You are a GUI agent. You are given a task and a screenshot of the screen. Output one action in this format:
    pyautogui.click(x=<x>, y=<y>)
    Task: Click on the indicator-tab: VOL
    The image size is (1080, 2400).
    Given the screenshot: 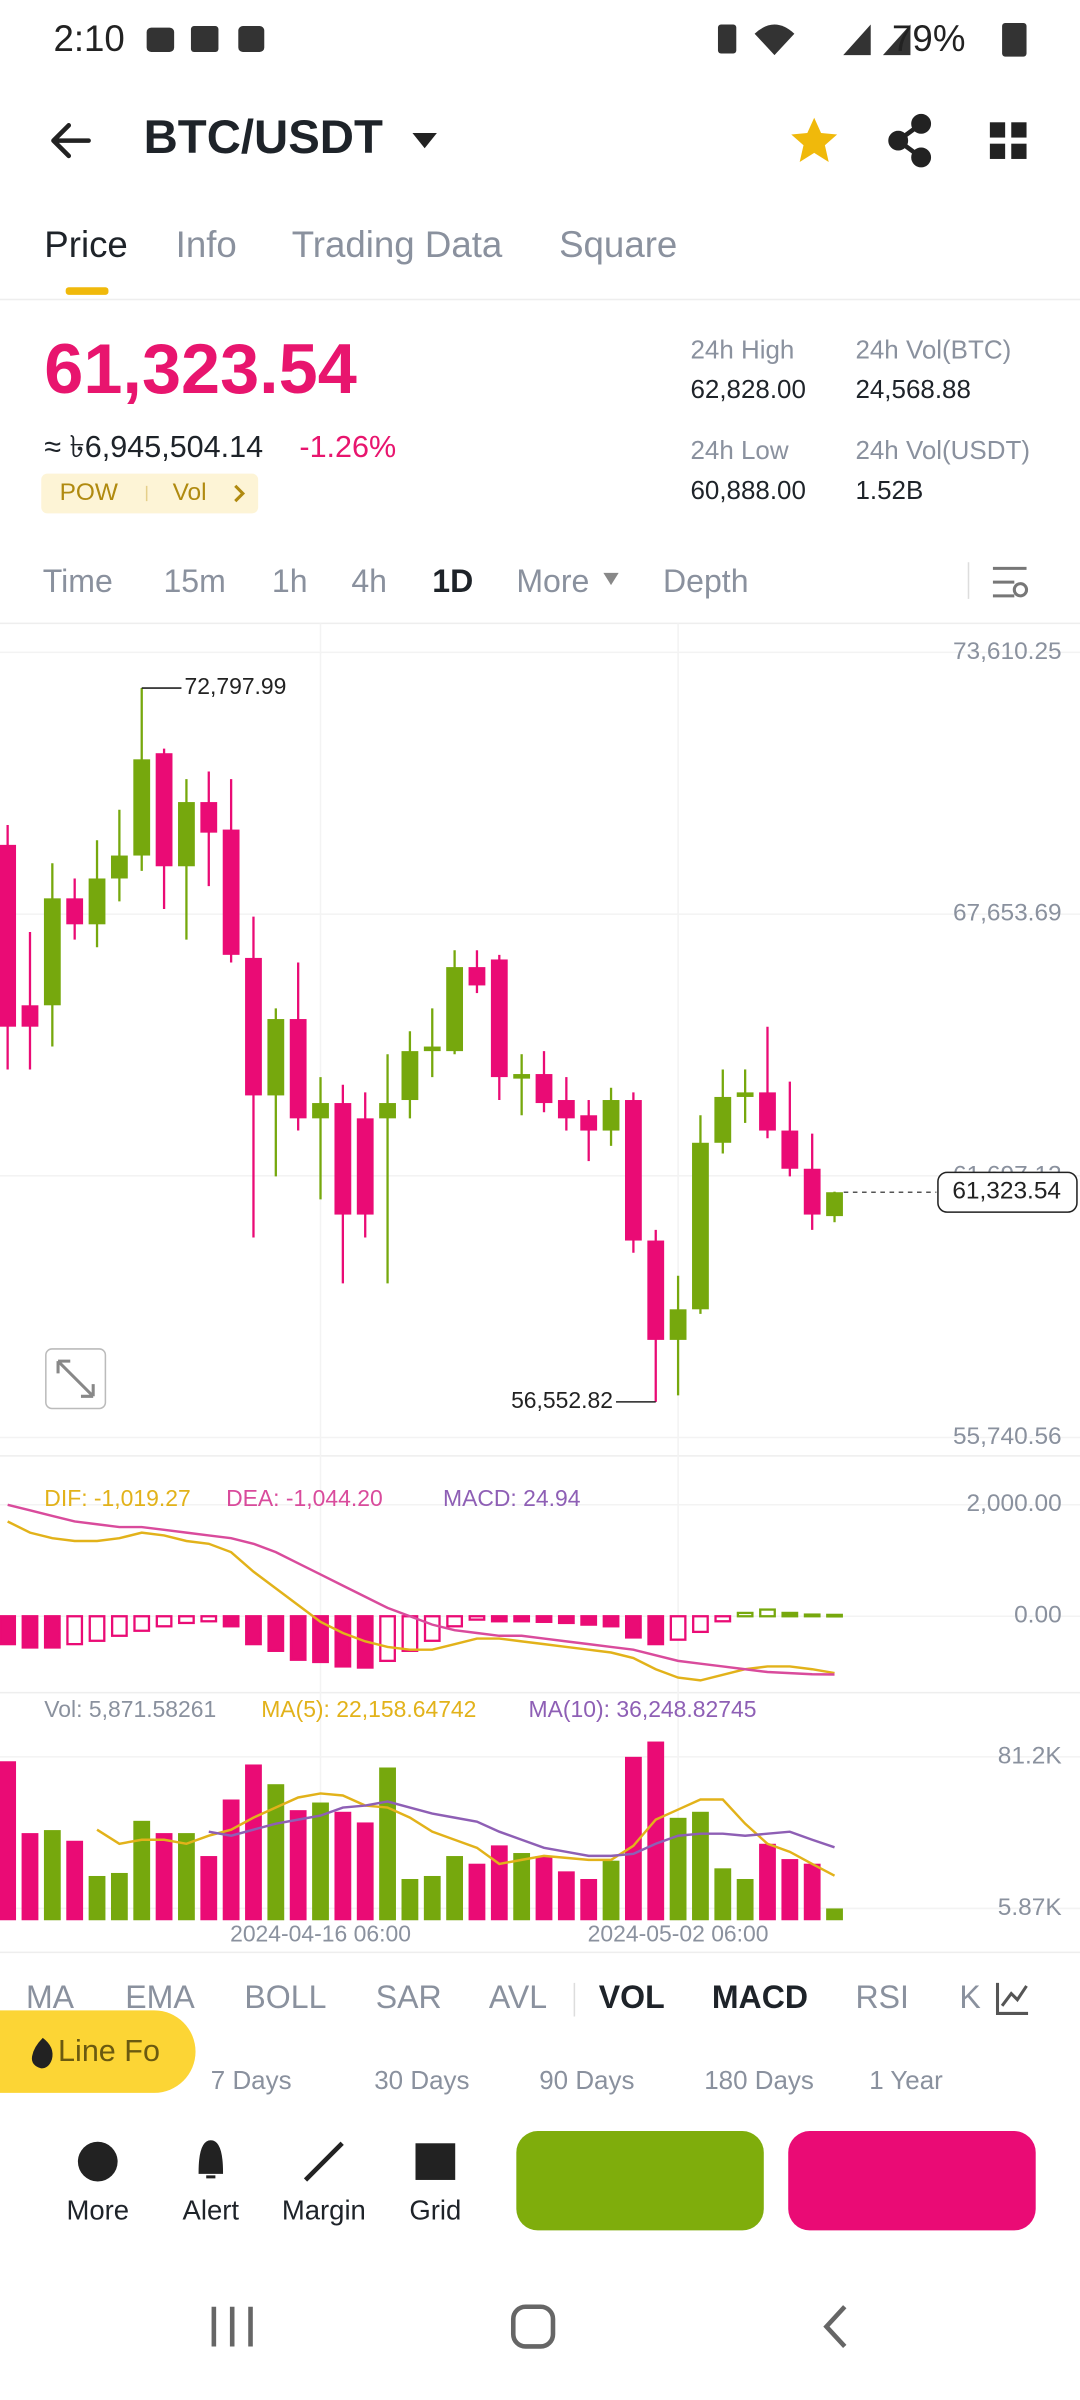 What is the action you would take?
    pyautogui.click(x=632, y=1997)
    